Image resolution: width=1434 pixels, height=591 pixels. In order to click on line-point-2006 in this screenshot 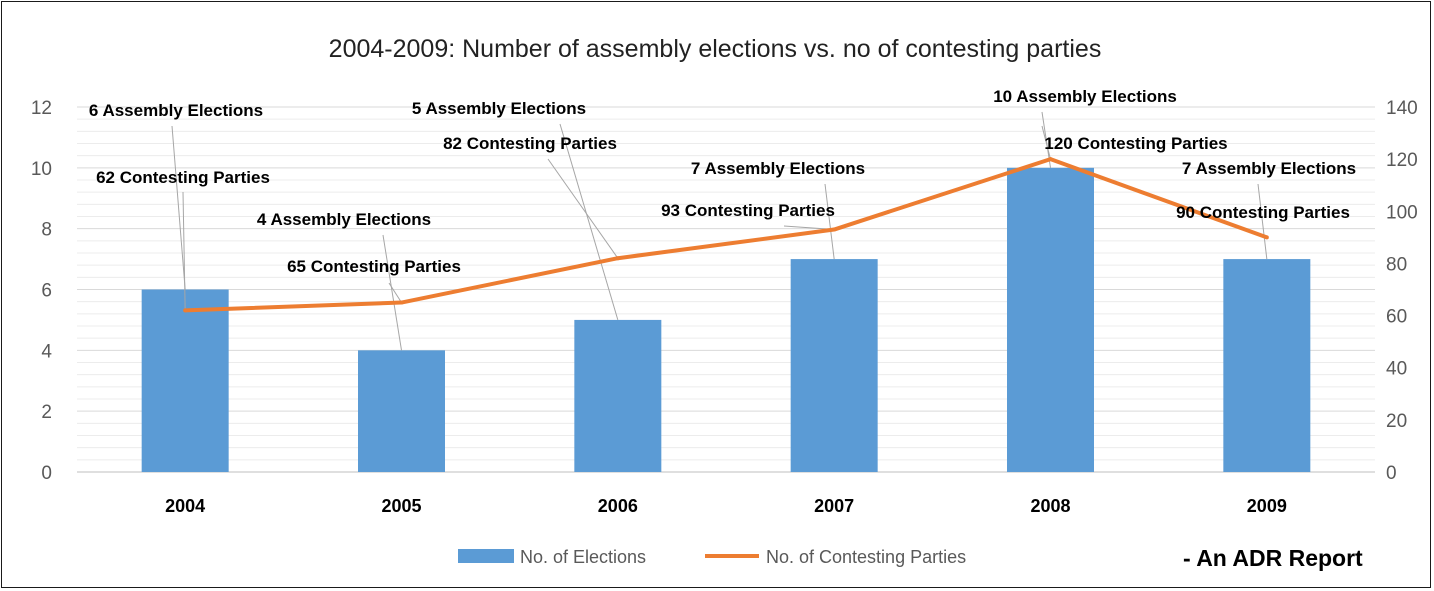, I will do `click(617, 258)`.